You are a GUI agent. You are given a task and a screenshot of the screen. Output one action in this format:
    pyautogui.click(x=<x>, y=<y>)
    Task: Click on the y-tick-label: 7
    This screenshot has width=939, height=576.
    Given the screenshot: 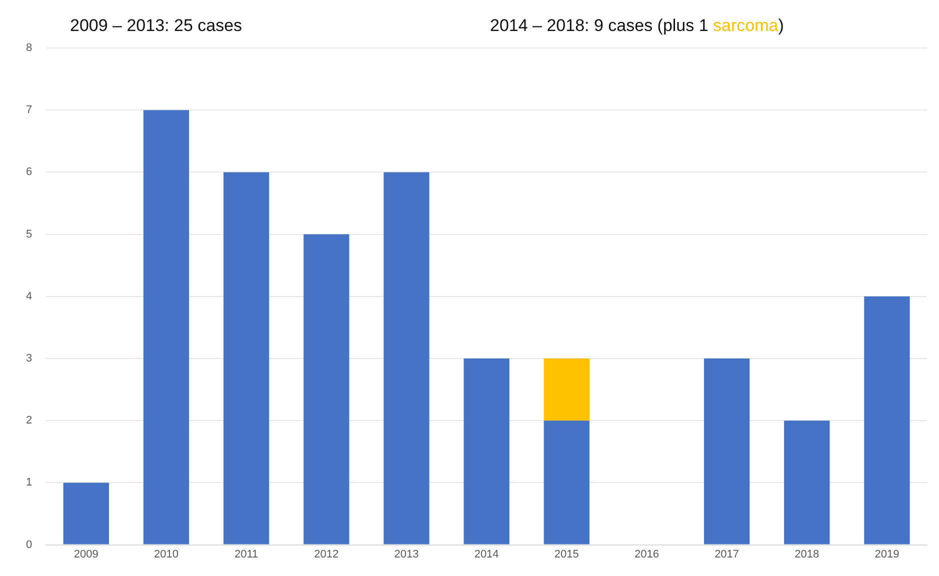 What is the action you would take?
    pyautogui.click(x=29, y=110)
    